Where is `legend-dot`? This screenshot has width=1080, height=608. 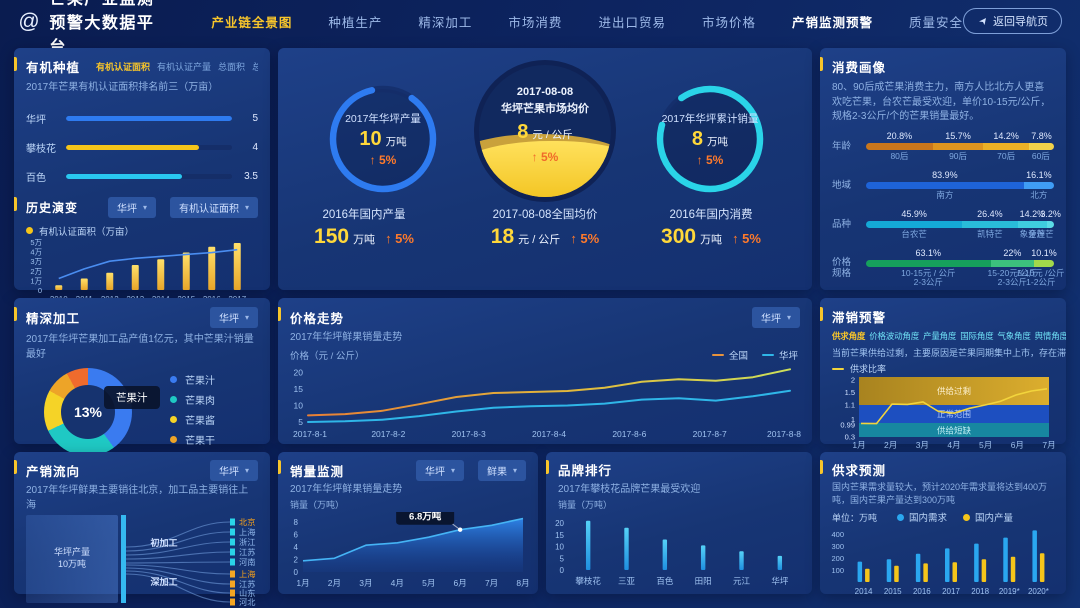
legend-dot is located at coordinates (173, 419).